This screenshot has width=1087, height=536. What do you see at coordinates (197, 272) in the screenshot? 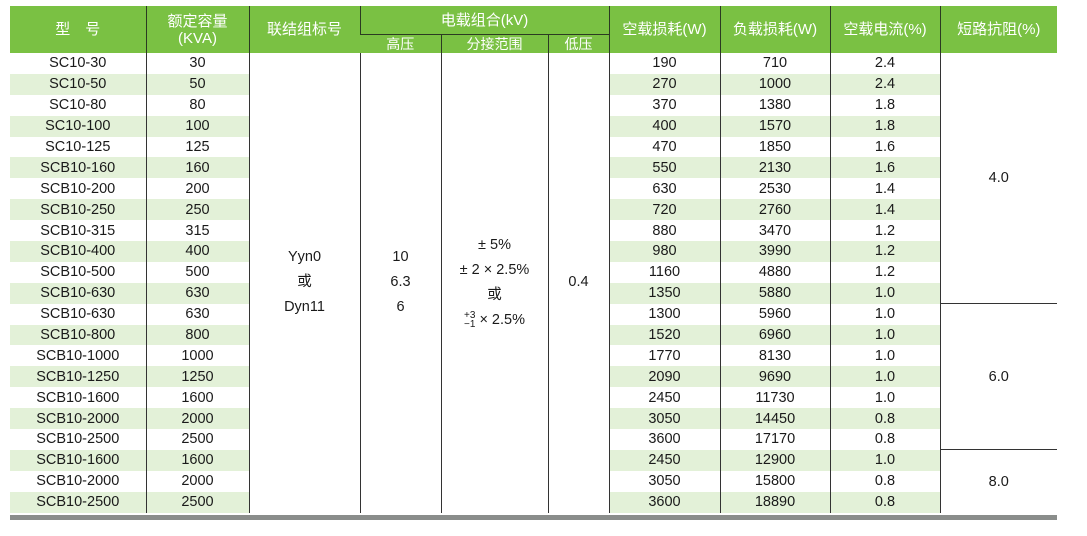
I see `cell-capacity: 500` at bounding box center [197, 272].